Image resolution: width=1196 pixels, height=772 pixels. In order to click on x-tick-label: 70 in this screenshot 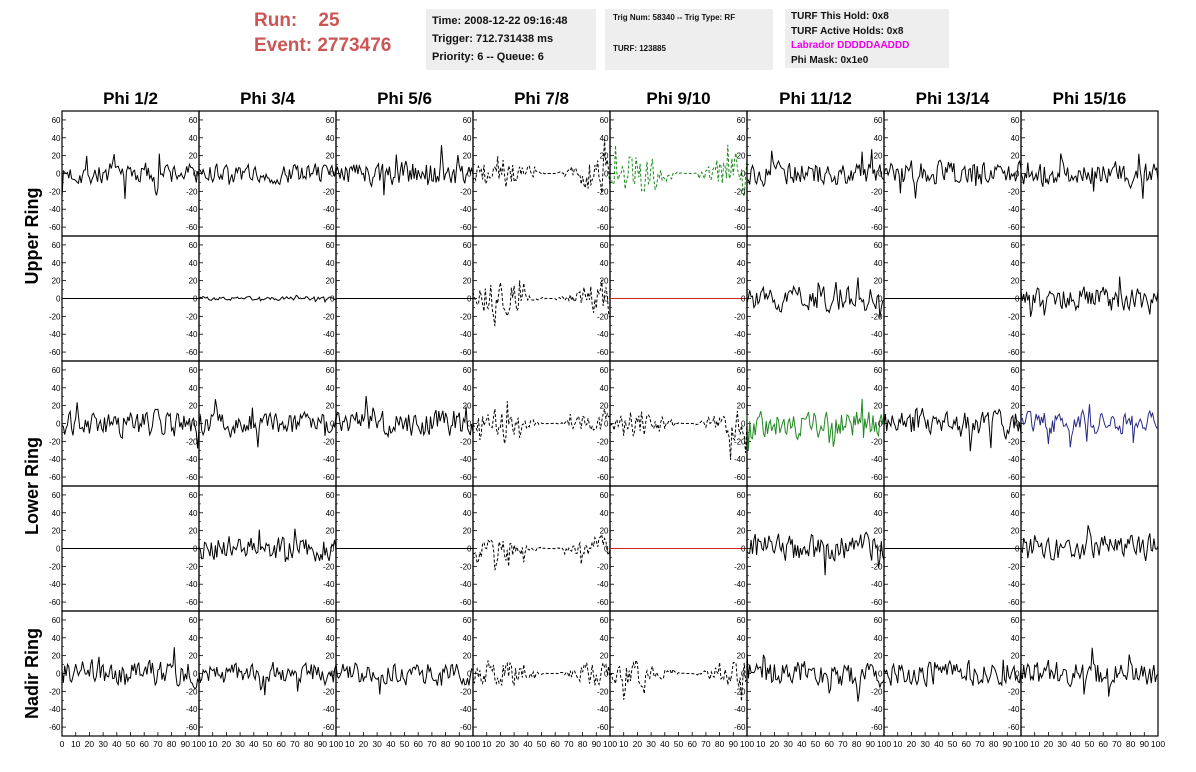, I will do `click(980, 744)`.